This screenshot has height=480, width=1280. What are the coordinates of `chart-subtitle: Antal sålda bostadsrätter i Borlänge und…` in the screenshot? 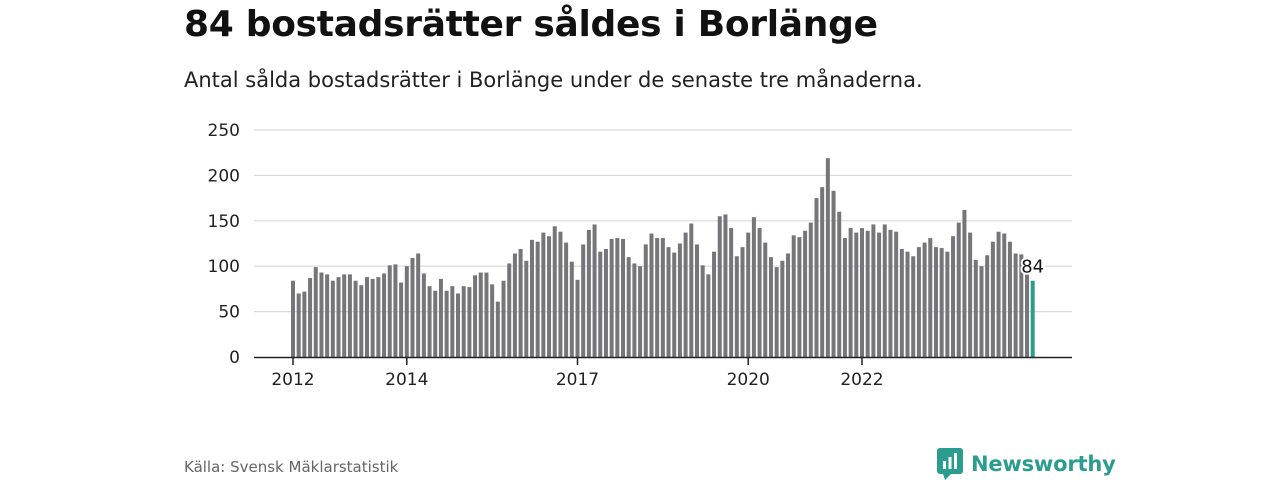 It's located at (553, 80).